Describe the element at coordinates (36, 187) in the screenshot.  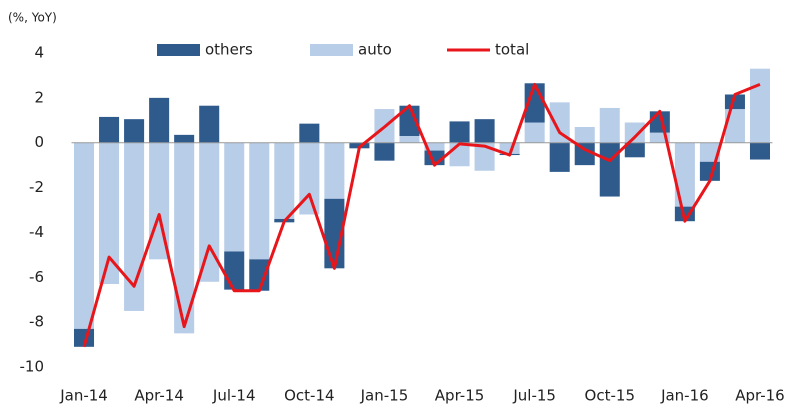
I see `y-tick-label: -2` at that location.